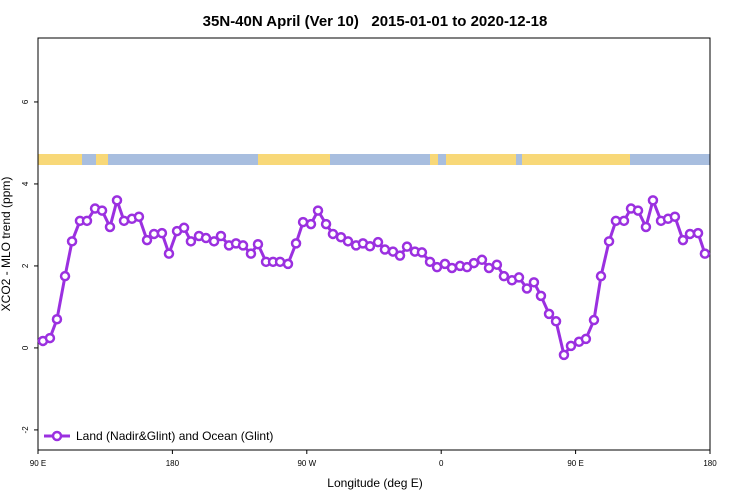  Describe the element at coordinates (6, 244) in the screenshot. I see `y-axis-title: XCO2 - MLO trend (ppm)` at that location.